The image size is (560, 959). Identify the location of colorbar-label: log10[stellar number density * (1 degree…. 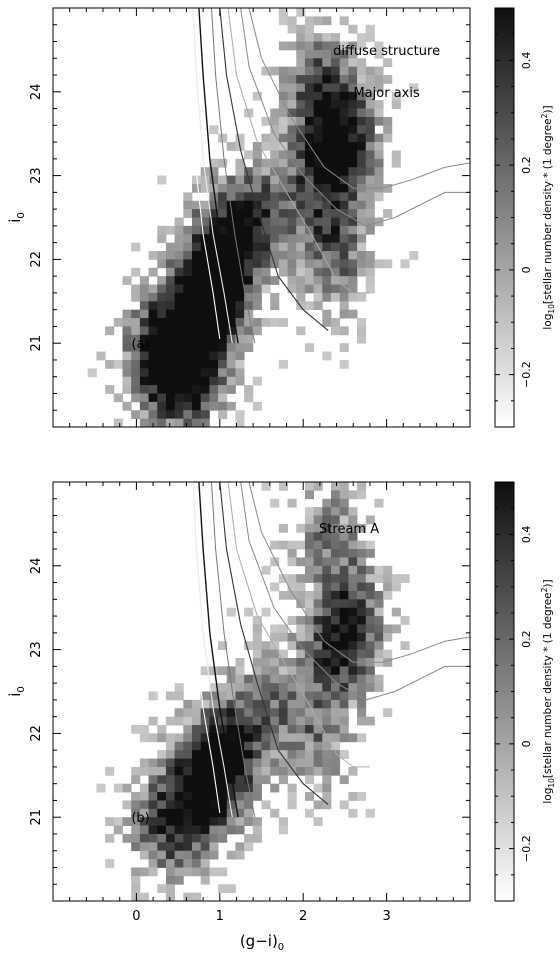
(548, 691).